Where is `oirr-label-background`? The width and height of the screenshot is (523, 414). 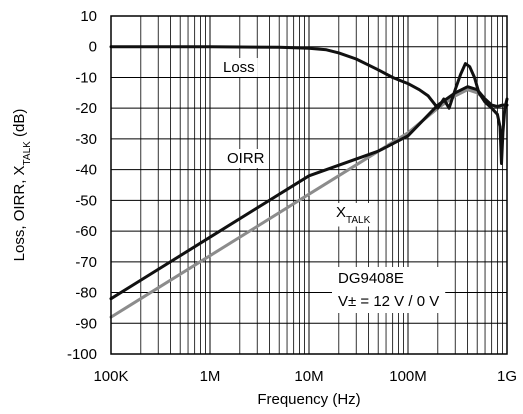 oirr-label-background is located at coordinates (246, 158).